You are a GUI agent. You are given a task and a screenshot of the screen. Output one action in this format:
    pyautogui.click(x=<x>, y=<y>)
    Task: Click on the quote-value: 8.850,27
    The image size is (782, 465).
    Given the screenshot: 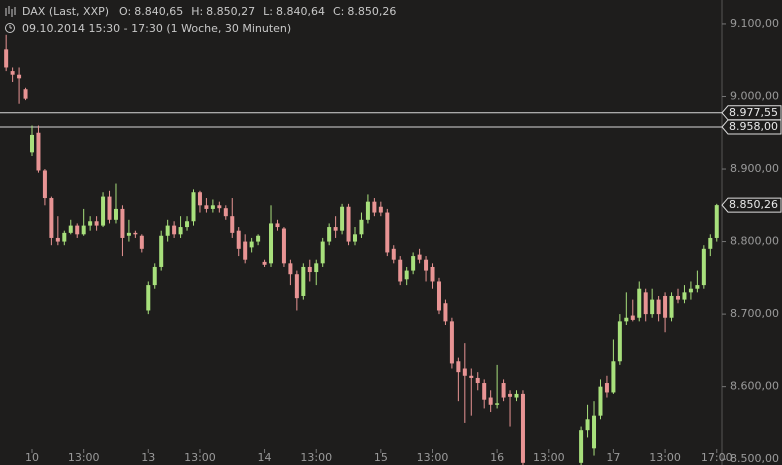 What is the action you would take?
    pyautogui.click(x=230, y=11)
    